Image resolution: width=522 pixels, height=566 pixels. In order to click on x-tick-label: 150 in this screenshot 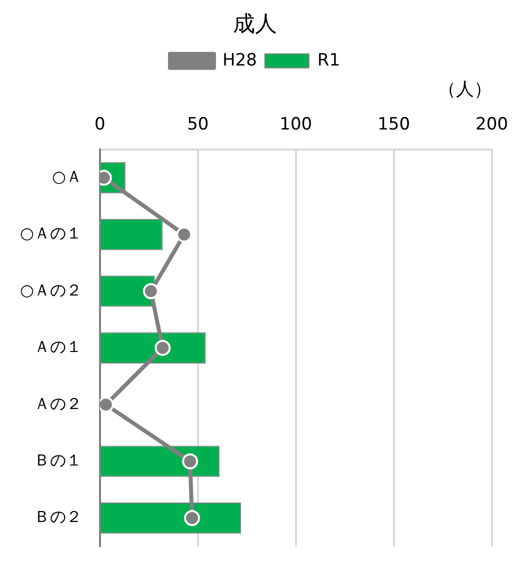, I will do `click(394, 124)`.